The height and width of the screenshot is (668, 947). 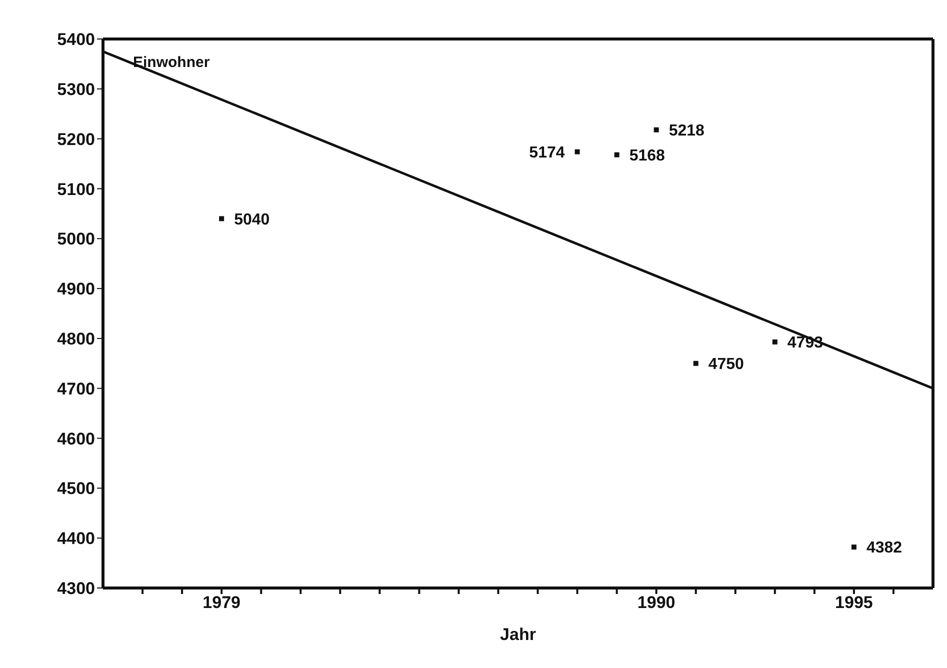 What do you see at coordinates (547, 153) in the screenshot?
I see `data-label: 5174` at bounding box center [547, 153].